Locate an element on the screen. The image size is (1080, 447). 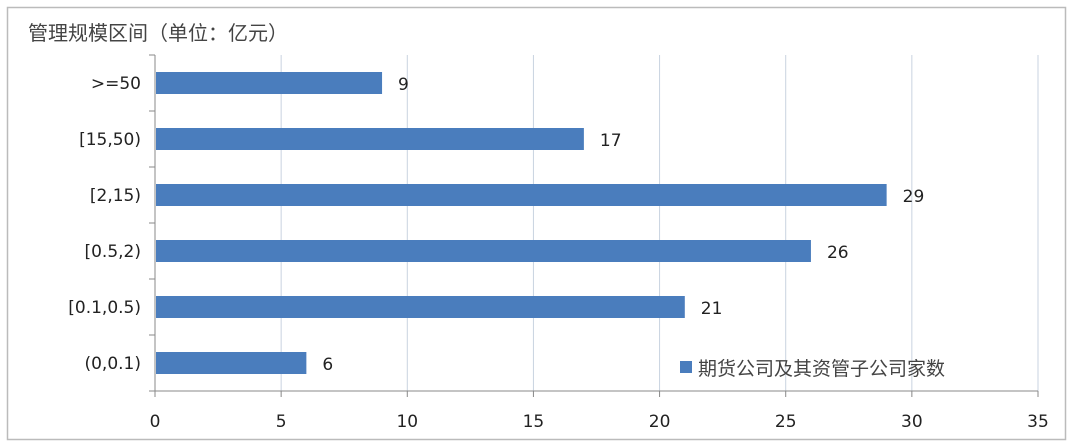
x-tick-label: 20 is located at coordinates (660, 422).